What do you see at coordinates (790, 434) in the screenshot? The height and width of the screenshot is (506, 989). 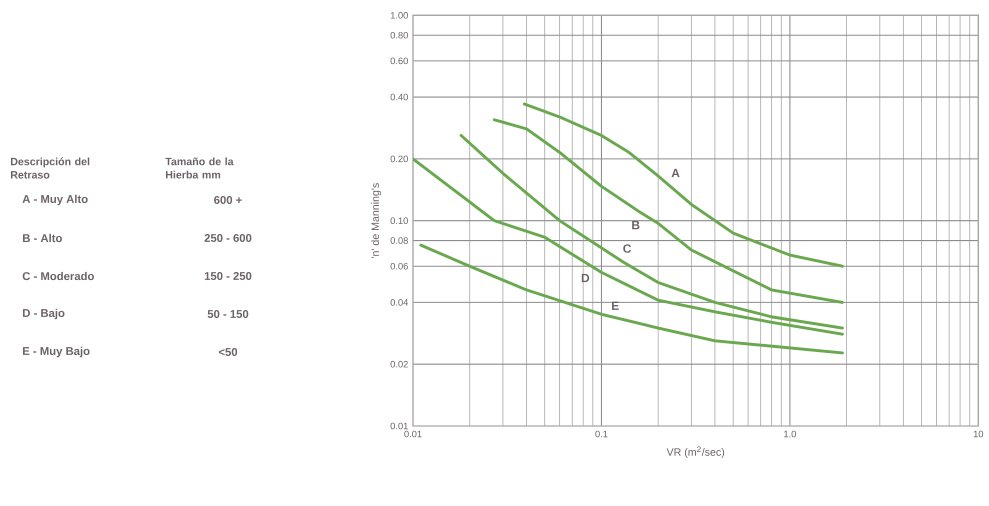 I see `x-tick-label: 1.0` at bounding box center [790, 434].